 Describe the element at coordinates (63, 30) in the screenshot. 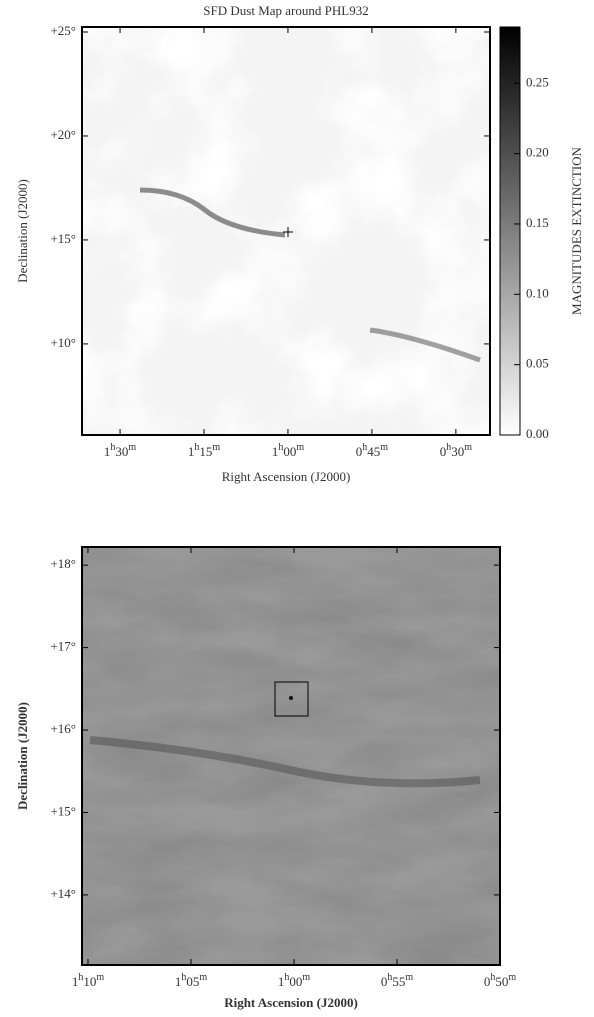

I see `y-tick-label: +25°` at that location.